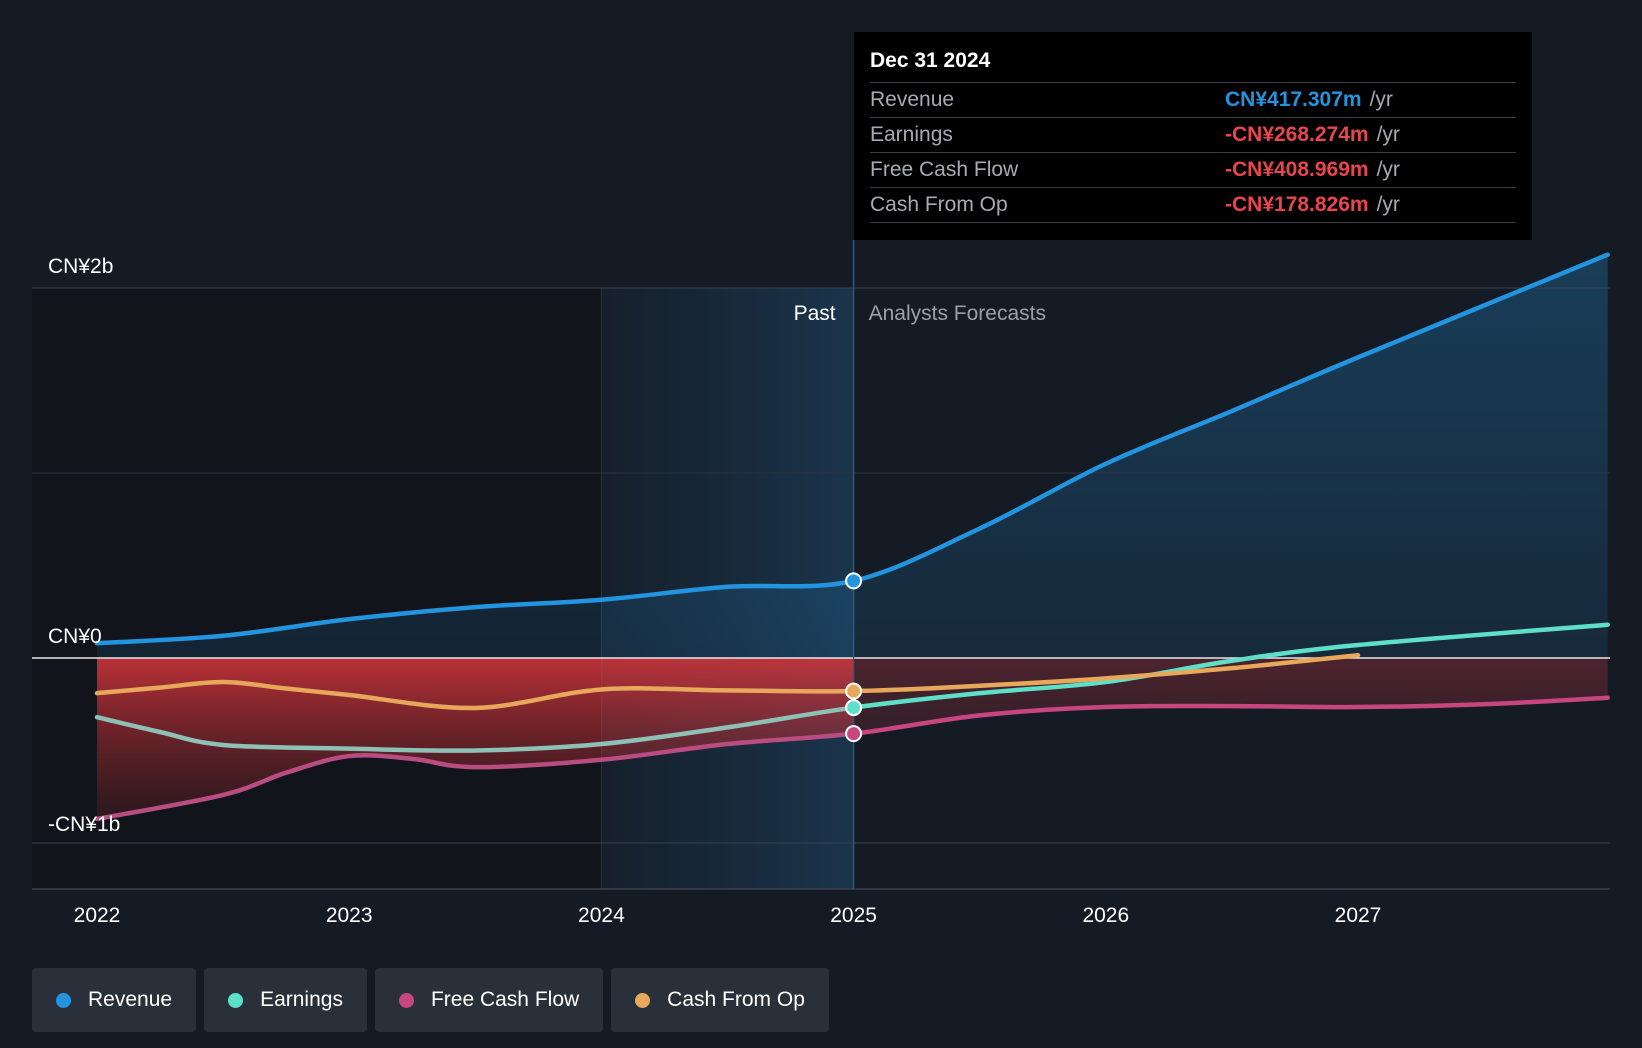  Describe the element at coordinates (815, 313) in the screenshot. I see `past-label: Past` at that location.